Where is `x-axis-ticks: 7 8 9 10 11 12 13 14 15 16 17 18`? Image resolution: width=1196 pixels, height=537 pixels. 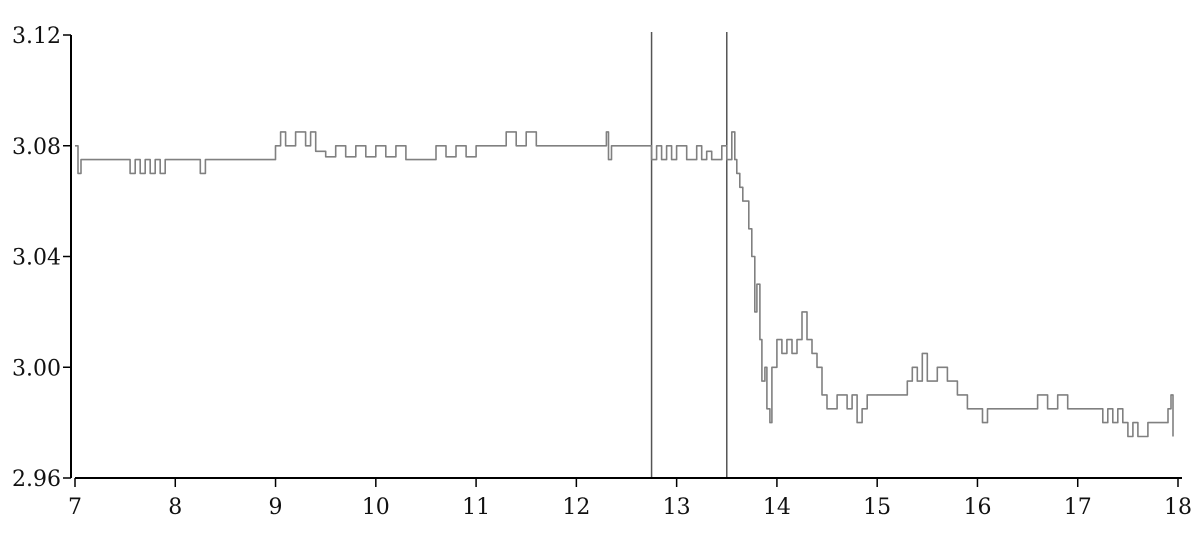 x-axis-ticks: 7 8 9 10 11 12 13 14 15 16 17 18 is located at coordinates (630, 499).